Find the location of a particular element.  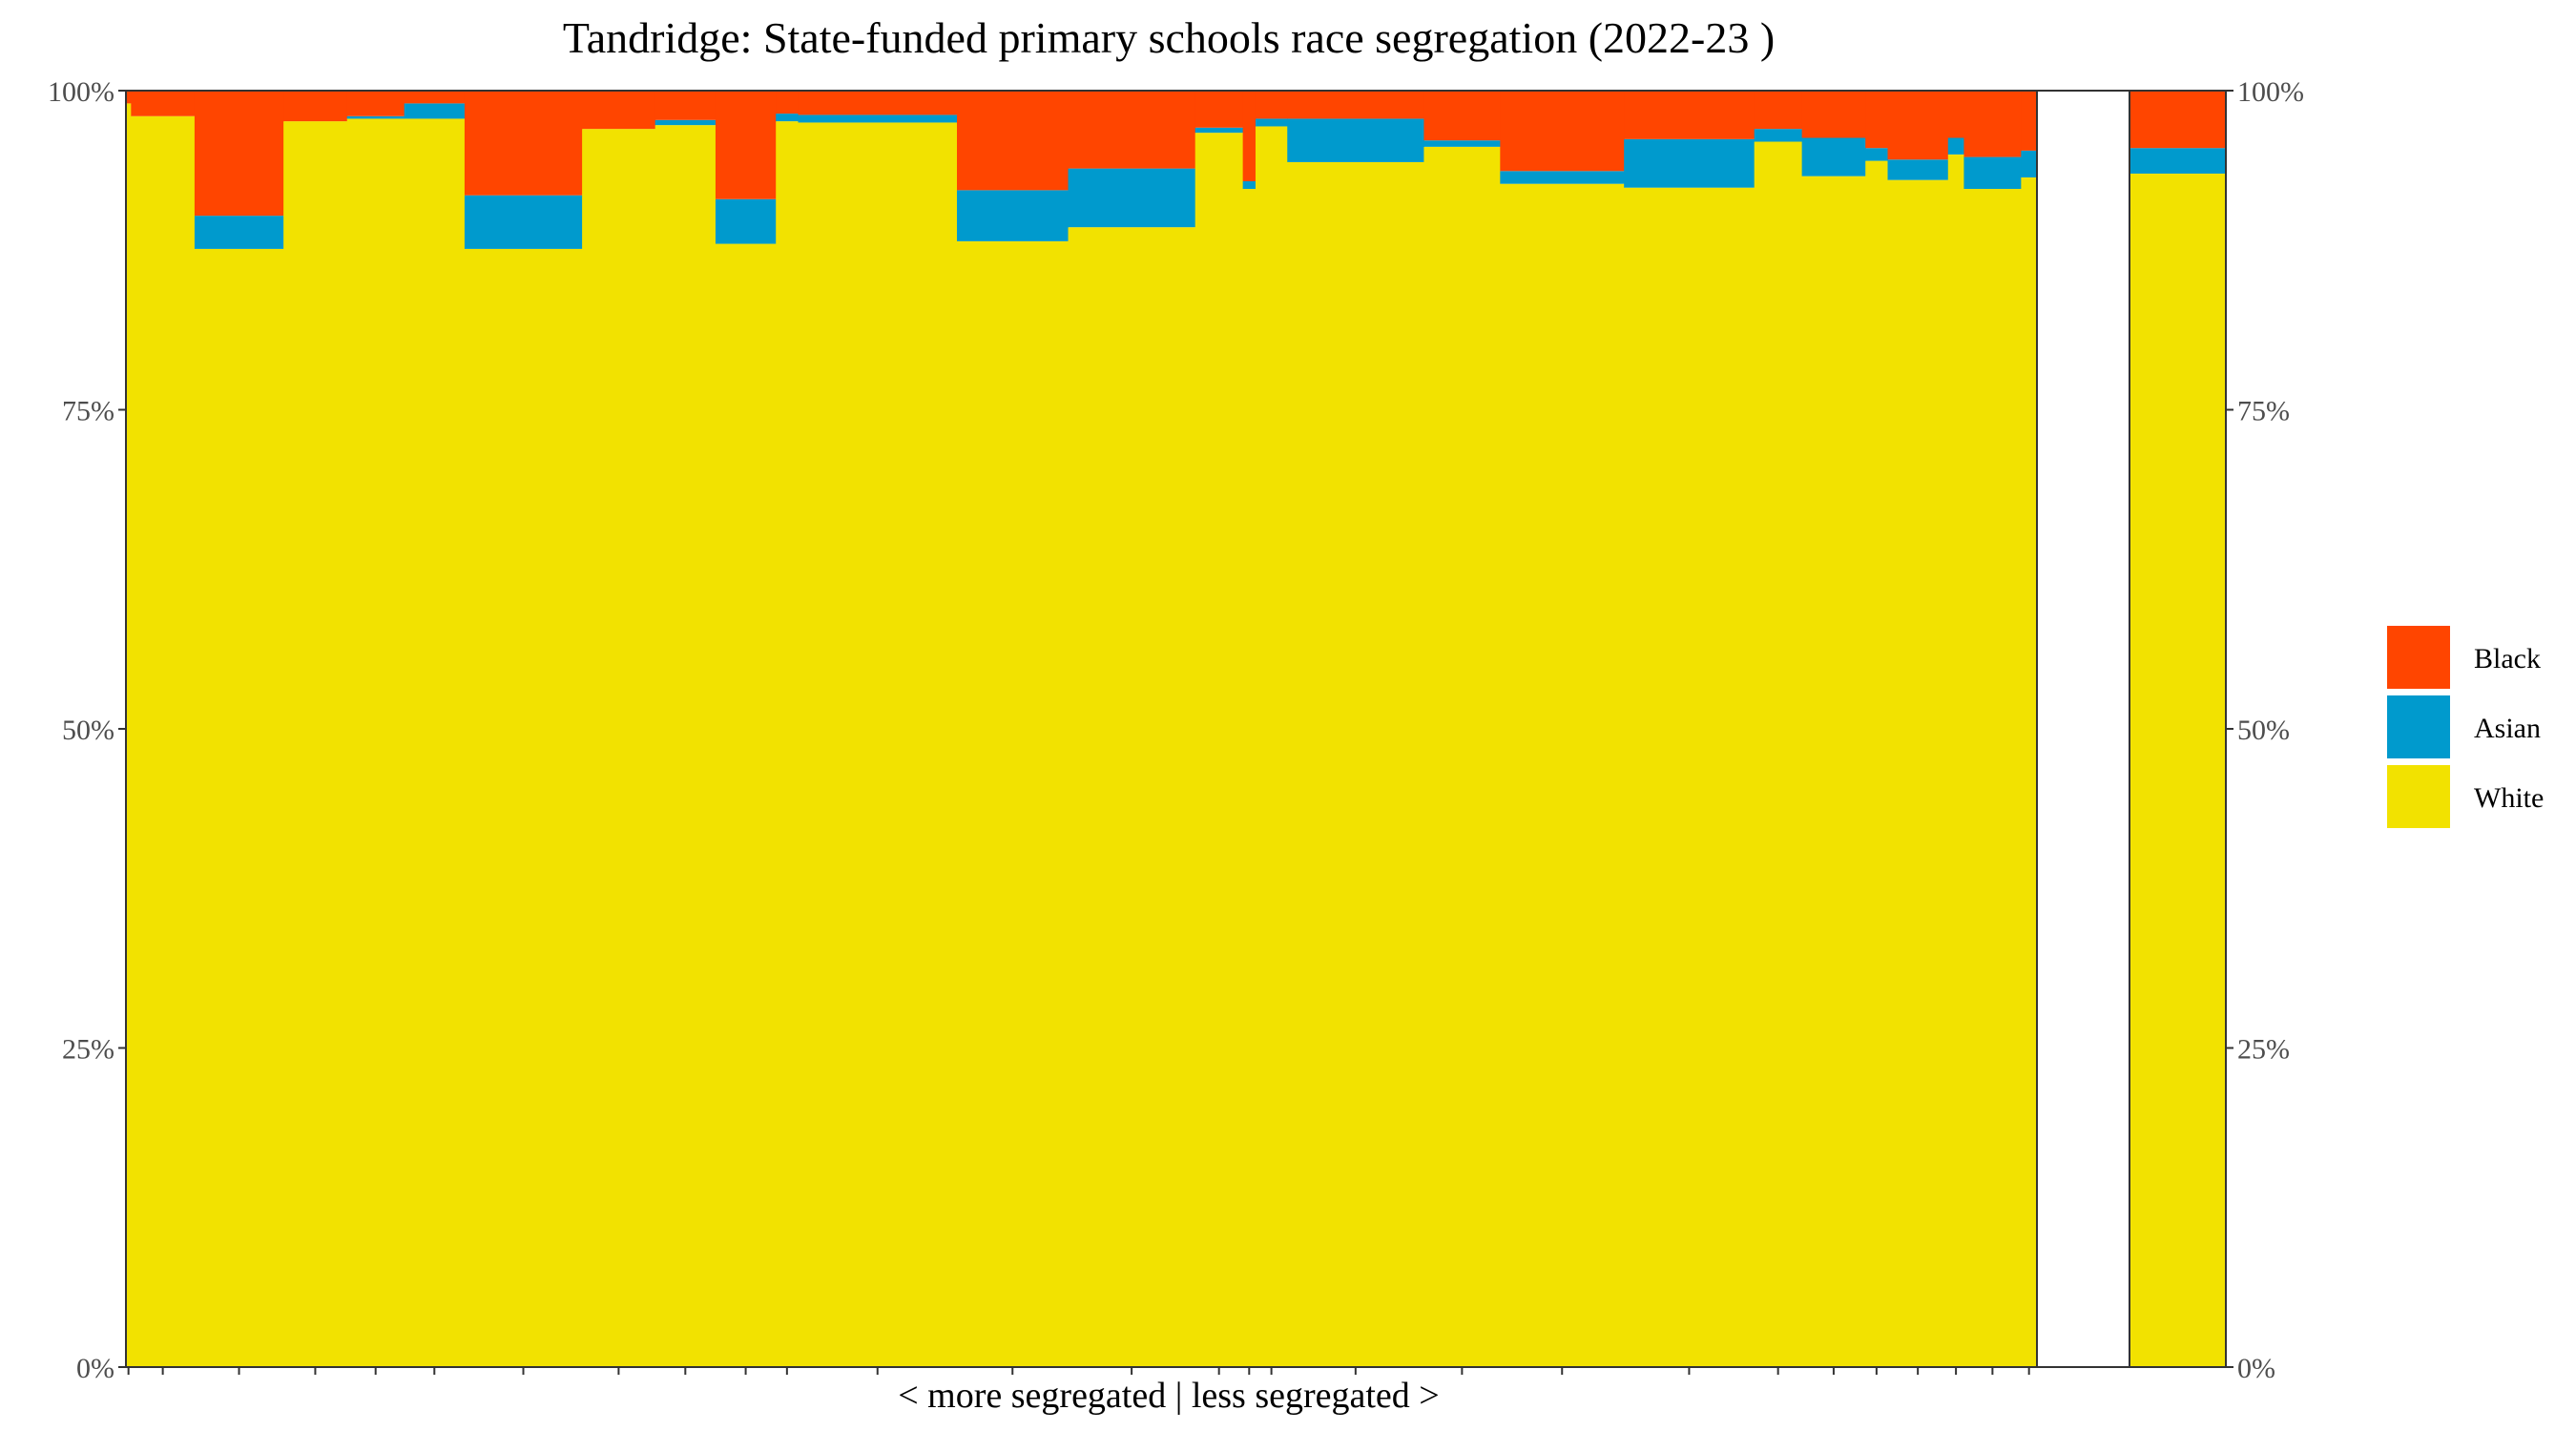

legend-label-asian: Asian is located at coordinates (2507, 728).